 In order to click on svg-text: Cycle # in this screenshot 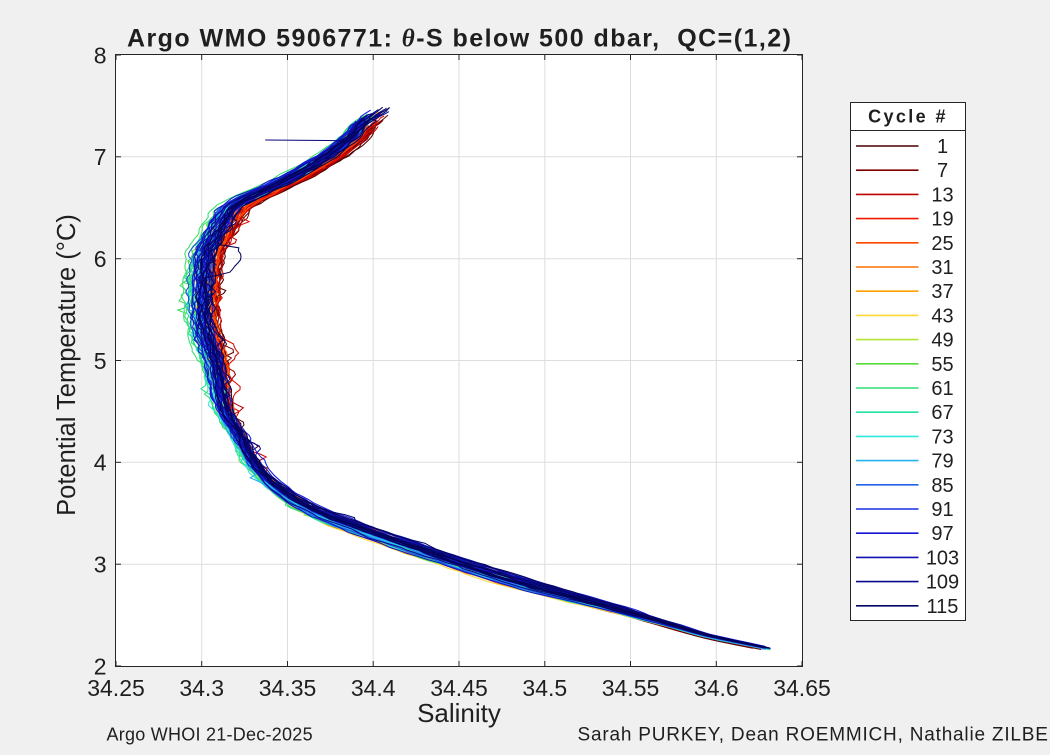, I will do `click(908, 117)`.